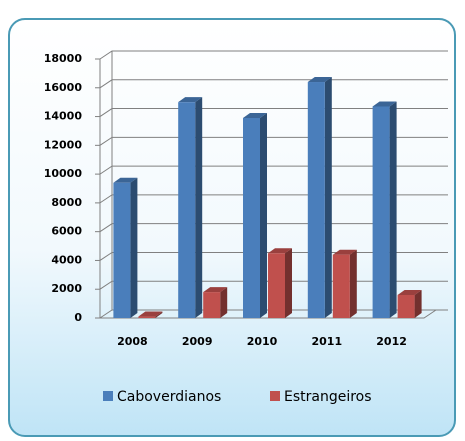 The image size is (465, 441). What do you see at coordinates (63, 144) in the screenshot?
I see `y-tick-label: 12000` at bounding box center [63, 144].